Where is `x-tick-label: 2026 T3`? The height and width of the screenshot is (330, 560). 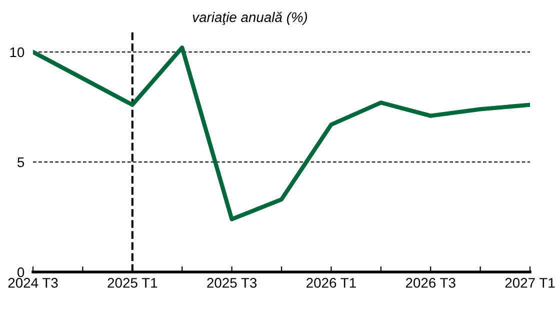 x-tick-label: 2026 T3 is located at coordinates (431, 283).